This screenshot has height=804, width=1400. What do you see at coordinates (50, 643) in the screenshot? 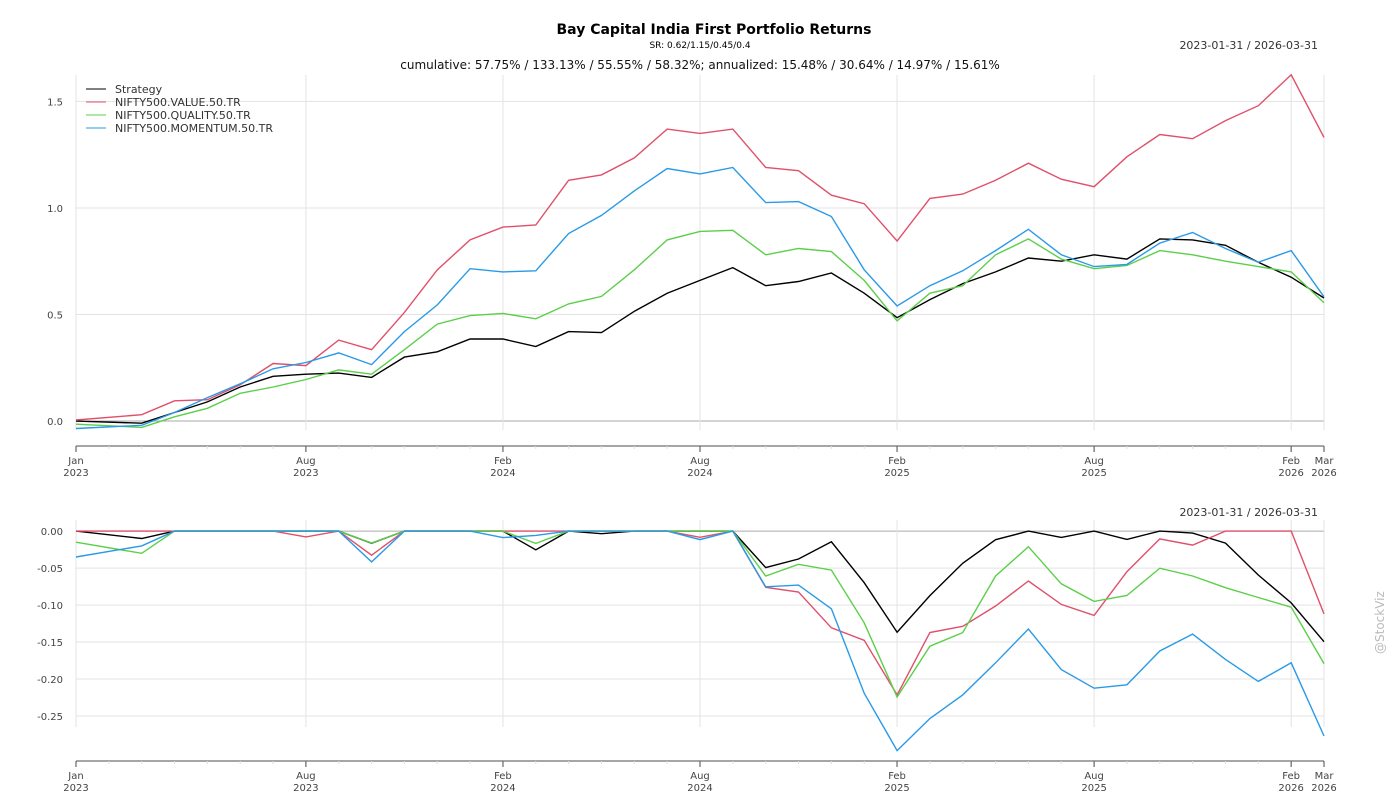
I see `y-tick-label: -0.15` at bounding box center [50, 643].